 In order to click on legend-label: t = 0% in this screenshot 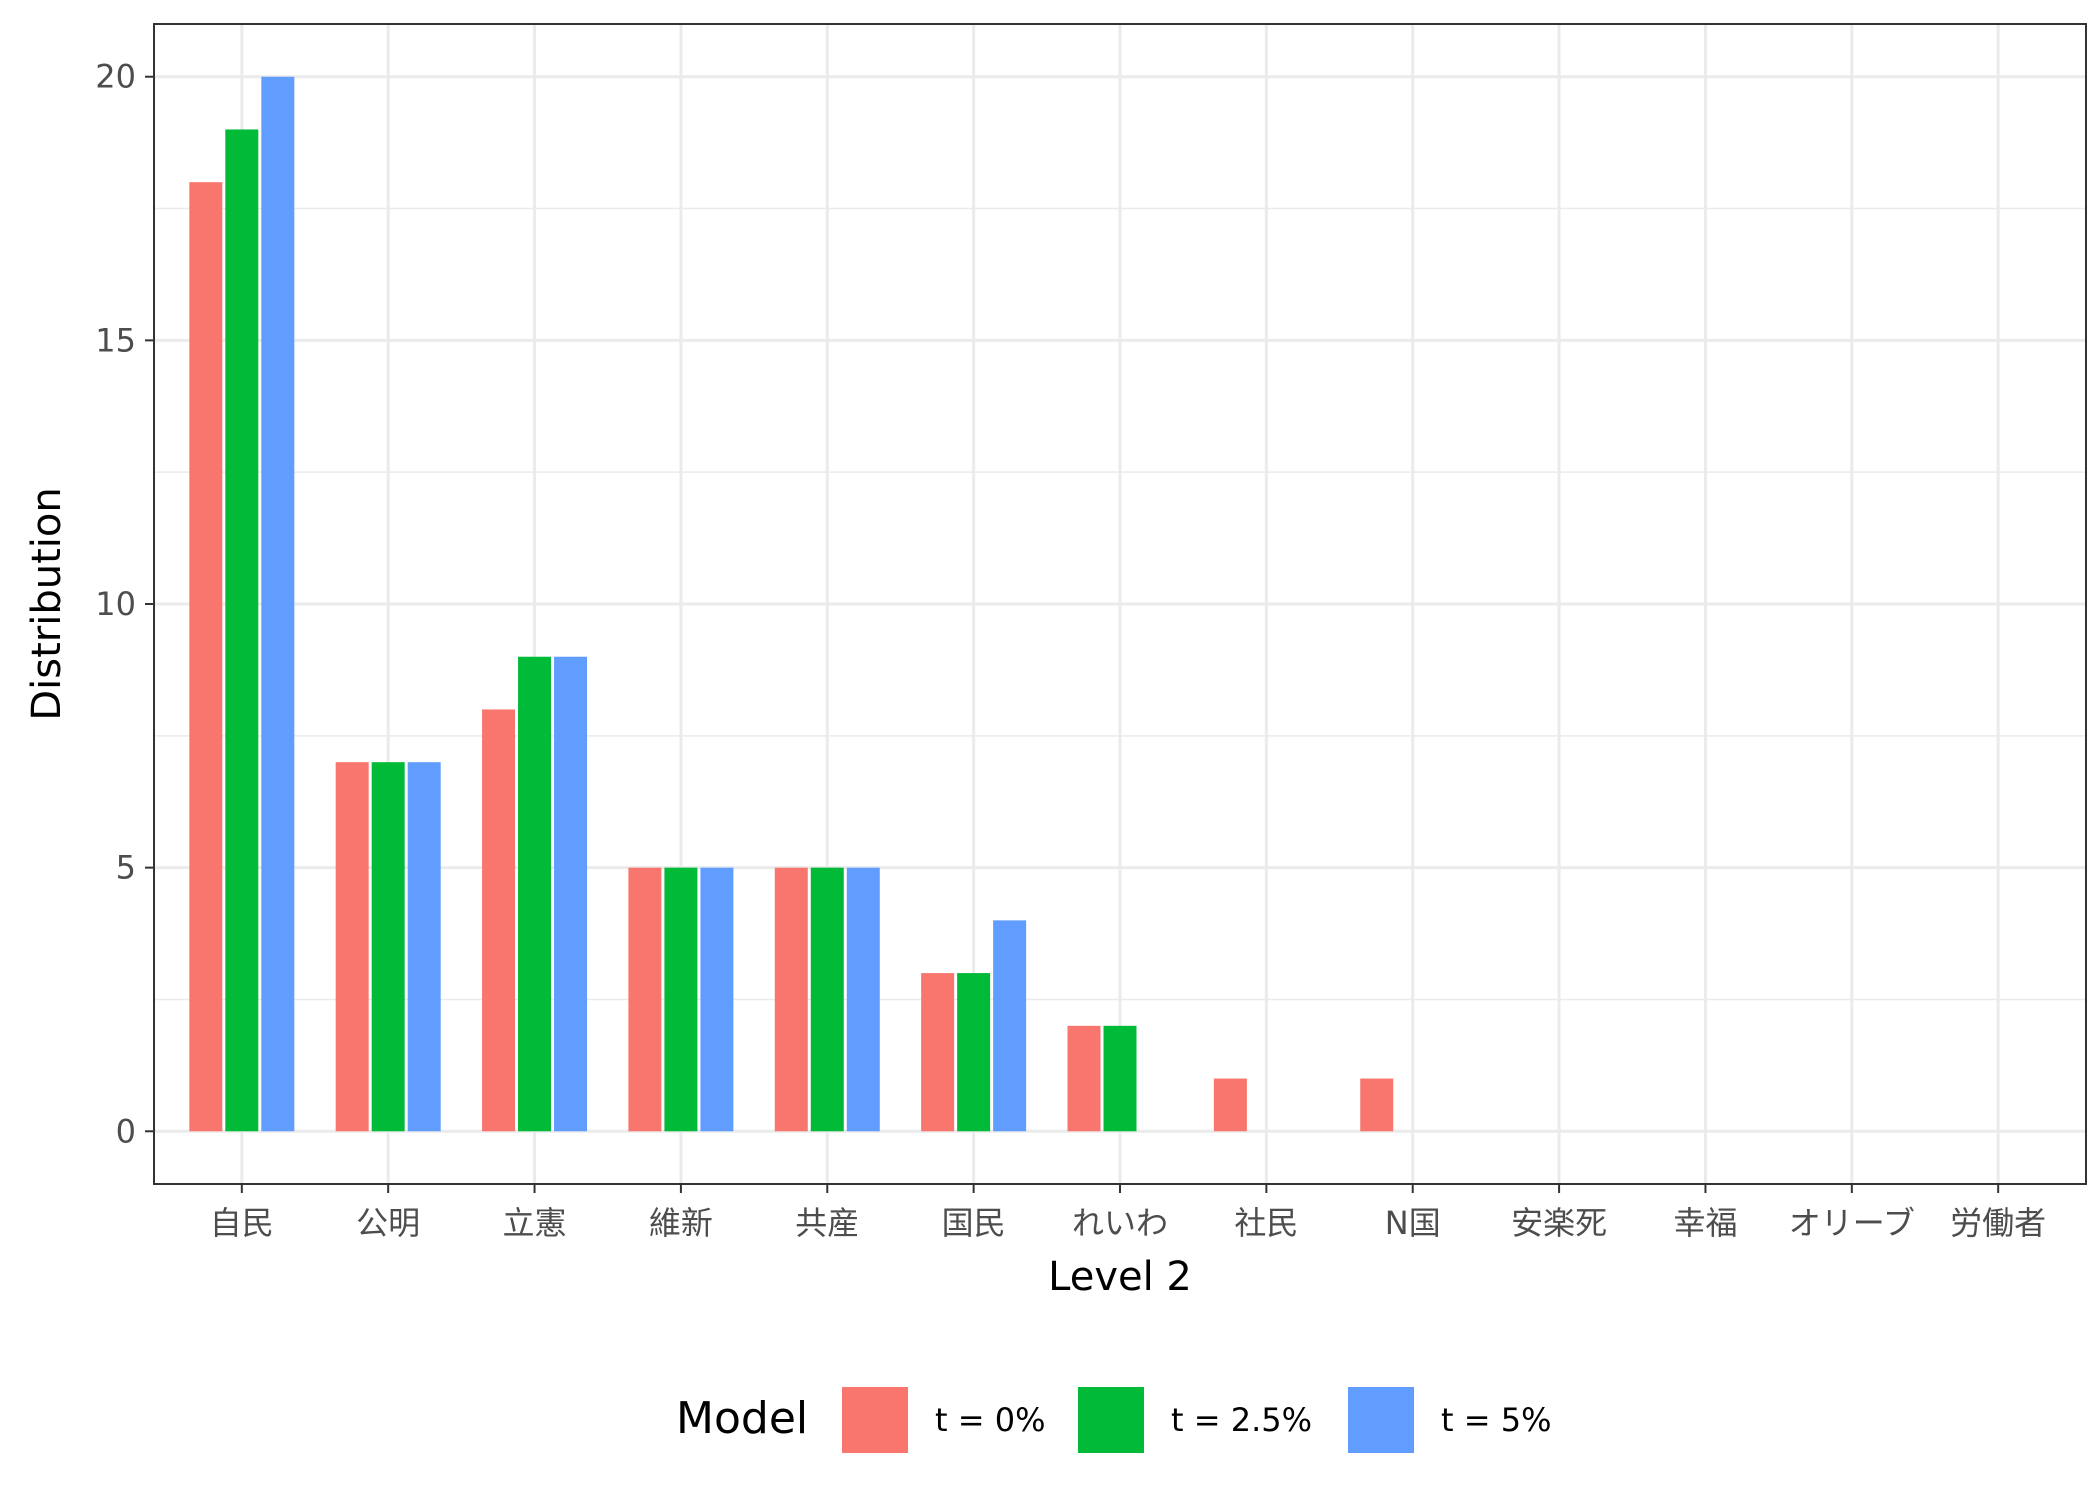, I will do `click(990, 1420)`.